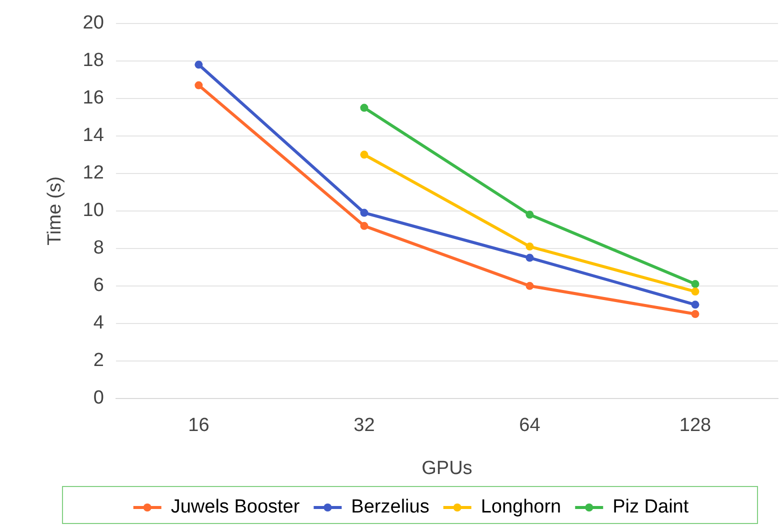 The width and height of the screenshot is (782, 531). What do you see at coordinates (93, 61) in the screenshot?
I see `y-tick-label: 18` at bounding box center [93, 61].